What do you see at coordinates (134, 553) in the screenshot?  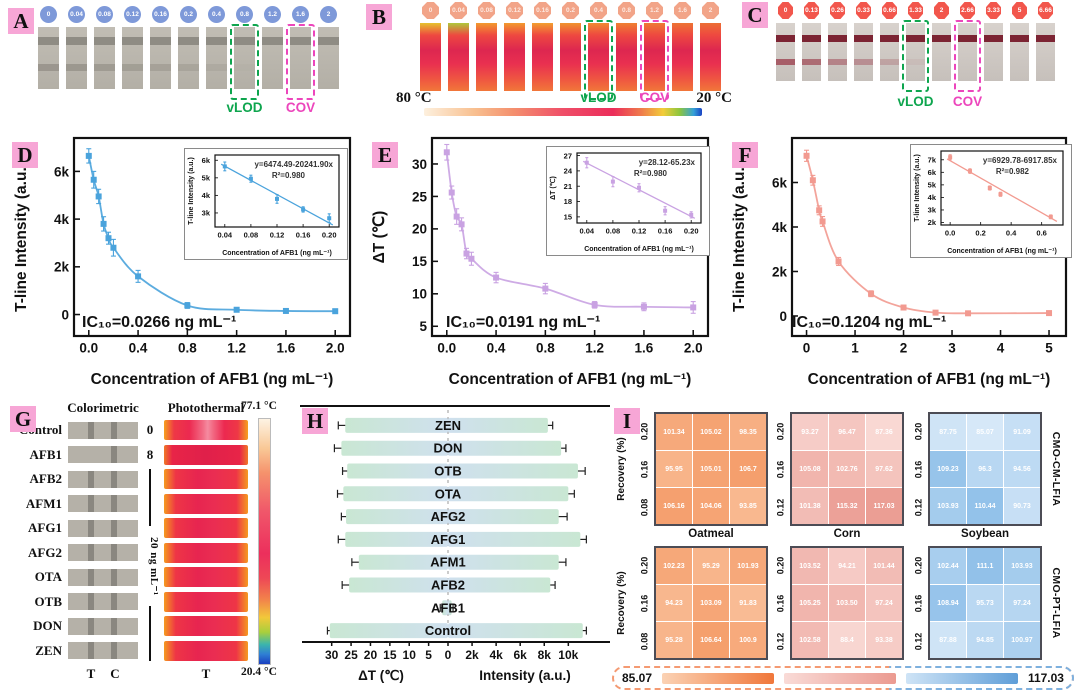 I see `assay-row-afg2: AFG2` at bounding box center [134, 553].